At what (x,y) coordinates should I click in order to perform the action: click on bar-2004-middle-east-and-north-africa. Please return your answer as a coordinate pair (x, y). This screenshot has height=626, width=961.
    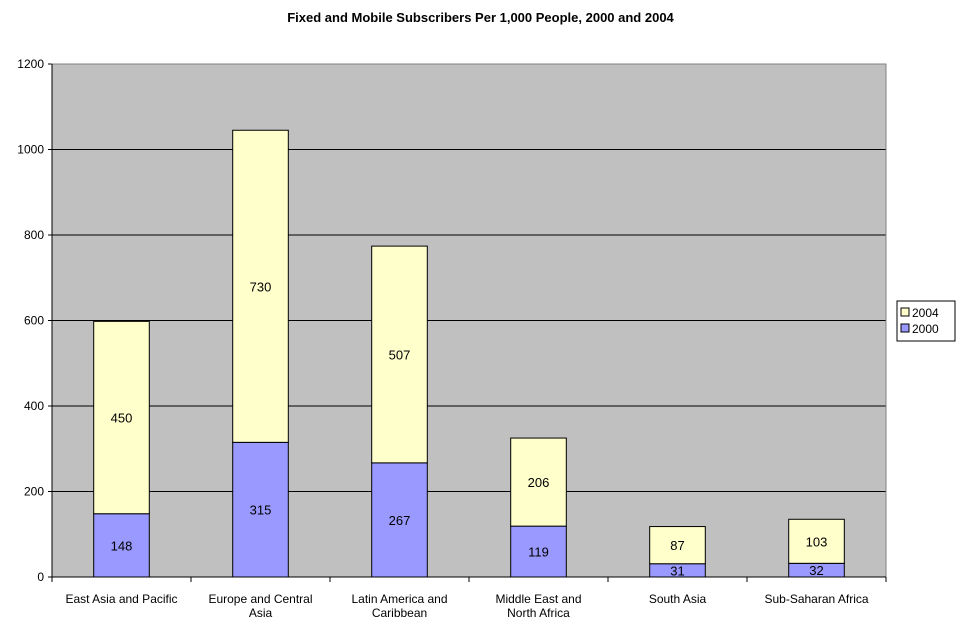
    Looking at the image, I should click on (538, 482).